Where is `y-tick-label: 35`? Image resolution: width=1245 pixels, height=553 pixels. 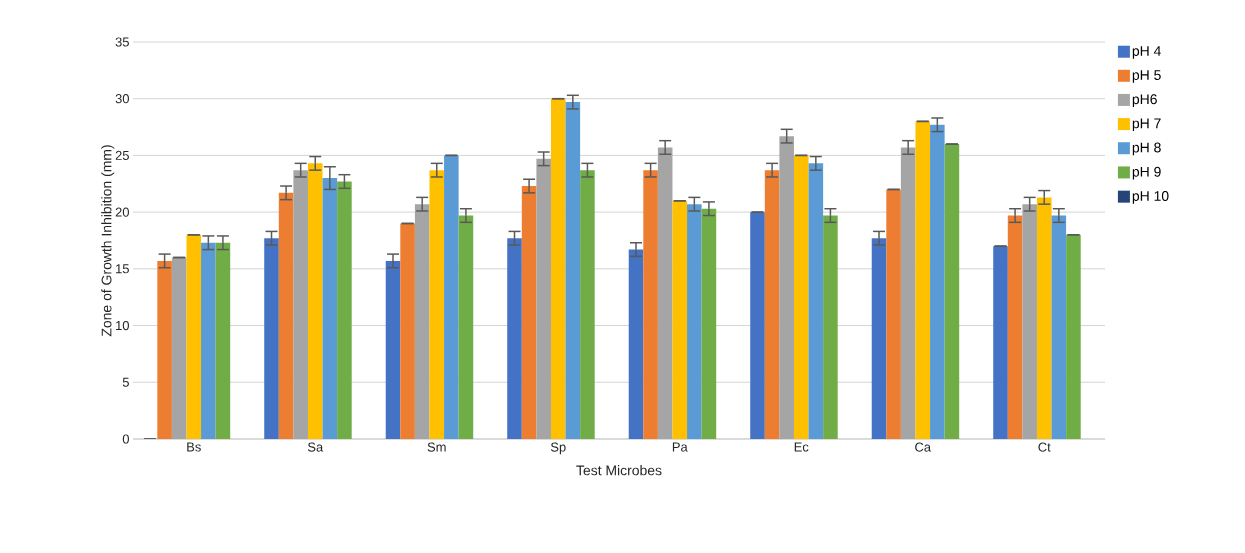 y-tick-label: 35 is located at coordinates (122, 42).